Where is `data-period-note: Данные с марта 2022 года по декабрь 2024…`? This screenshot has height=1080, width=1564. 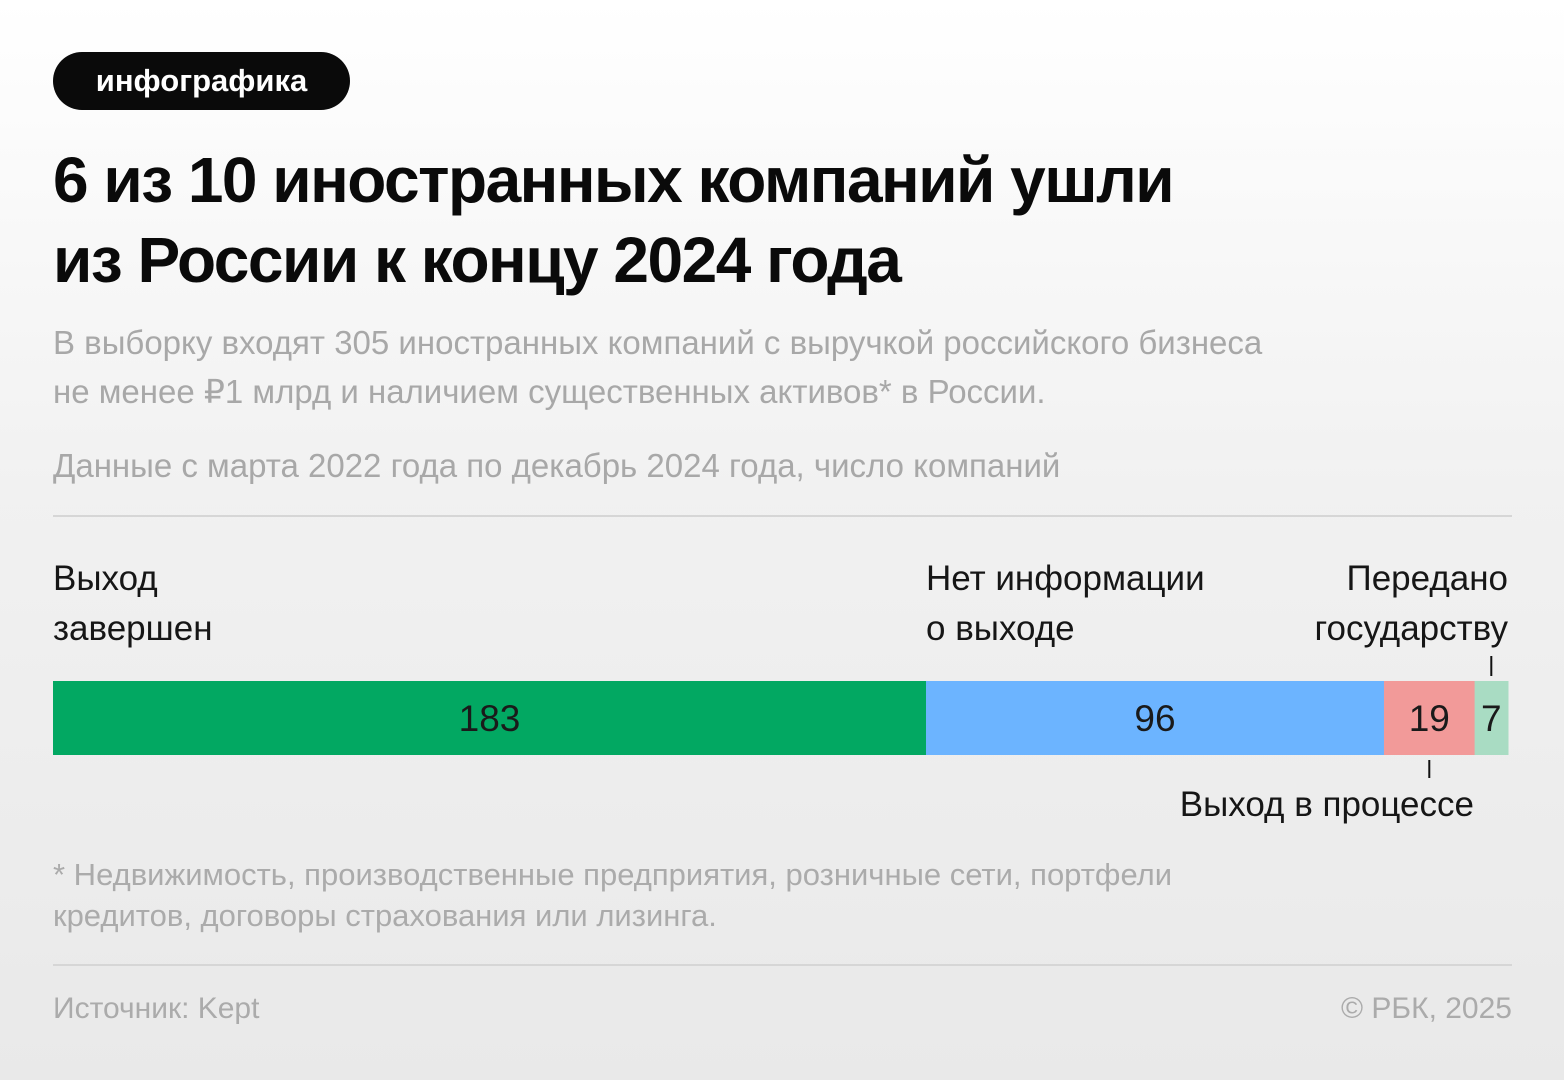
data-period-note: Данные с марта 2022 года по декабрь 2024… is located at coordinates (557, 465).